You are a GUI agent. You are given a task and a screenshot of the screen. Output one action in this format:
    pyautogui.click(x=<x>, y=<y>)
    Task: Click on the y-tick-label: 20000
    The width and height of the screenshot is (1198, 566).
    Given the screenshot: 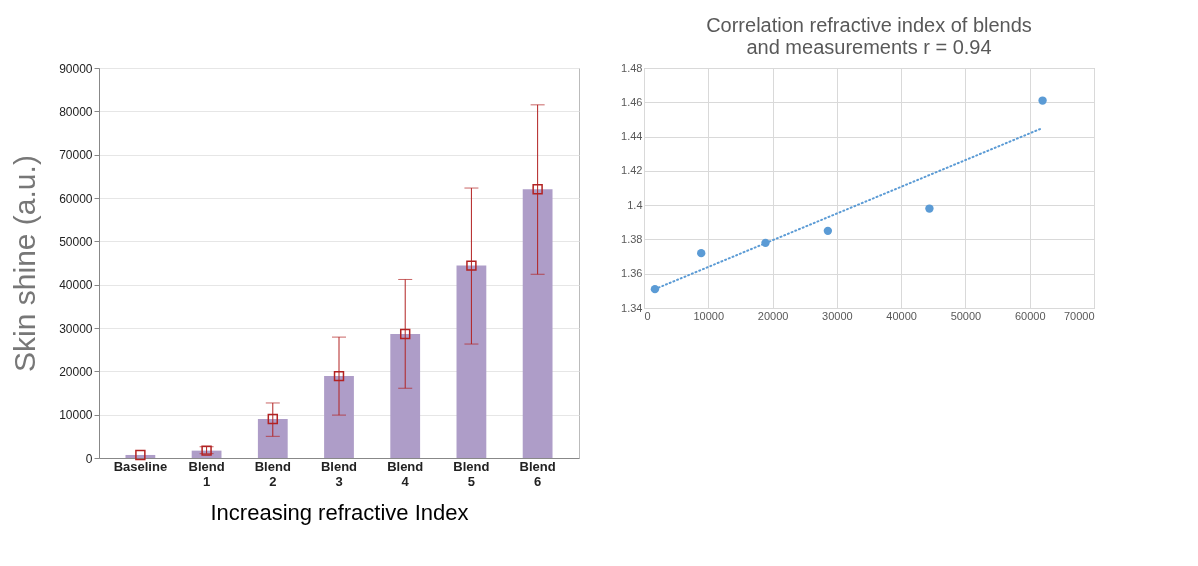 What is the action you would take?
    pyautogui.click(x=76, y=371)
    